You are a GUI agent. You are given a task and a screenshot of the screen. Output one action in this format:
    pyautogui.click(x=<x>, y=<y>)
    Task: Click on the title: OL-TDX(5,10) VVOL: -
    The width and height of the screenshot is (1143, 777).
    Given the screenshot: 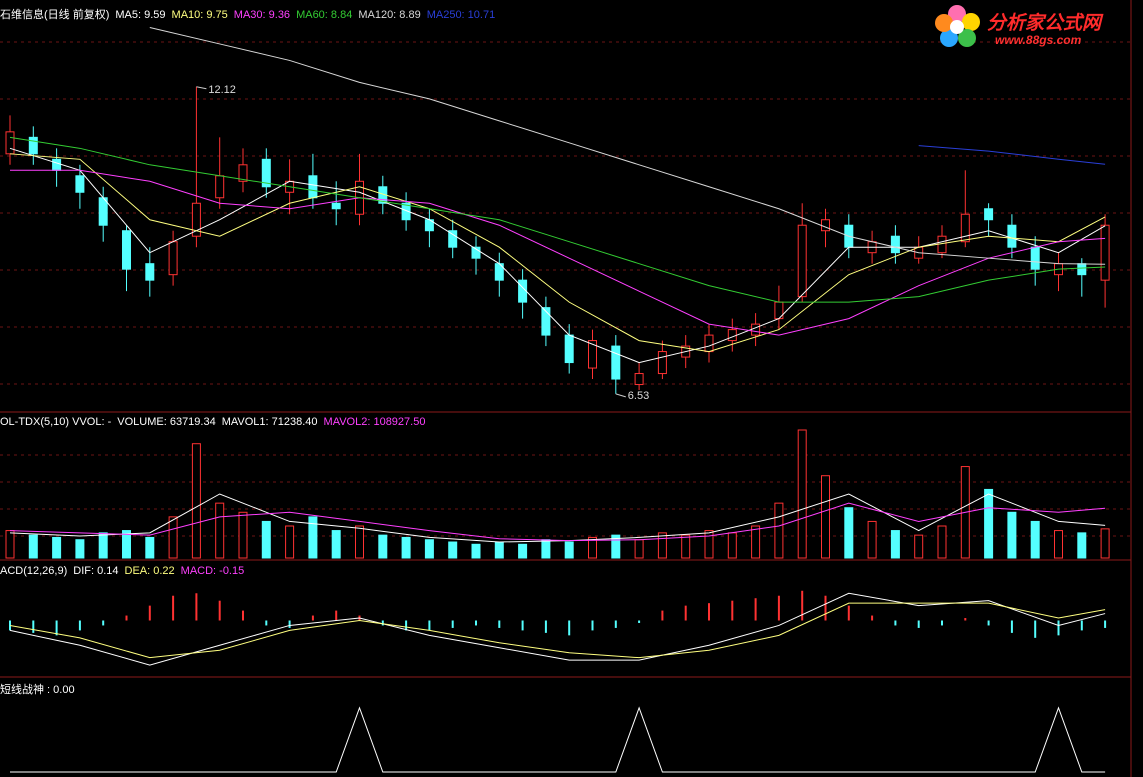 What is the action you would take?
    pyautogui.click(x=56, y=422)
    